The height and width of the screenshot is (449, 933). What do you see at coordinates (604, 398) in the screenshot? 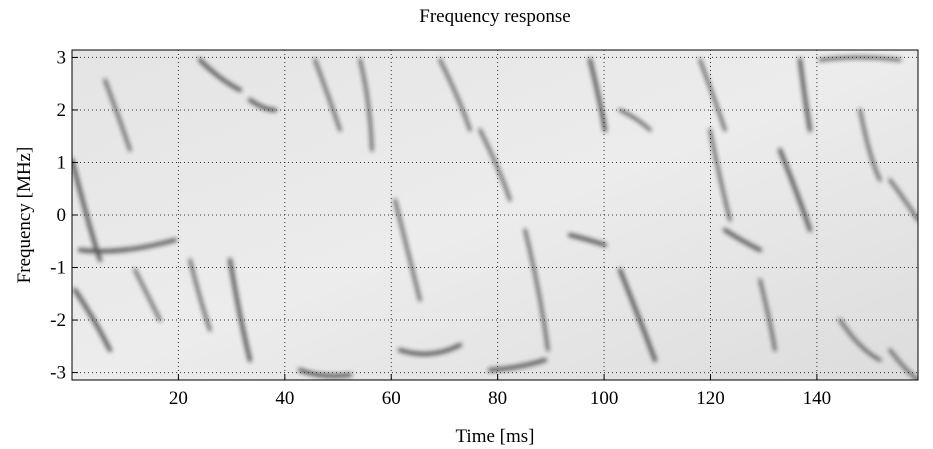
I see `x-tick-label: 100` at bounding box center [604, 398].